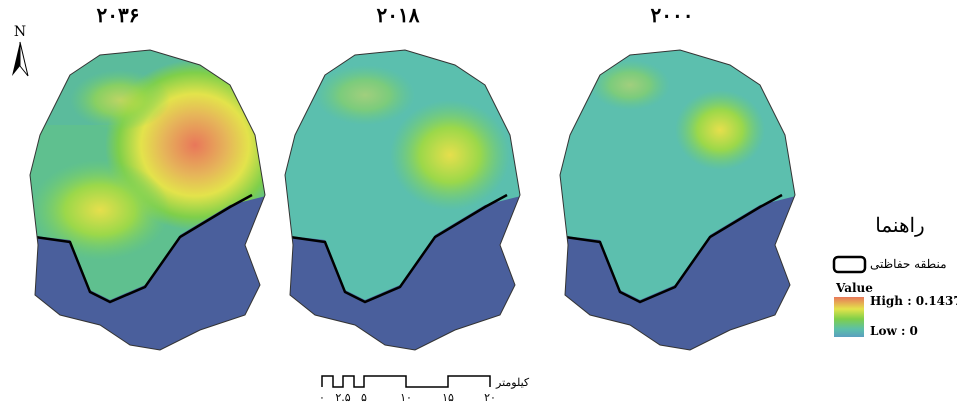 The image size is (957, 405). What do you see at coordinates (398, 15) in the screenshot?
I see `map-title: ۲۰۱۸` at bounding box center [398, 15].